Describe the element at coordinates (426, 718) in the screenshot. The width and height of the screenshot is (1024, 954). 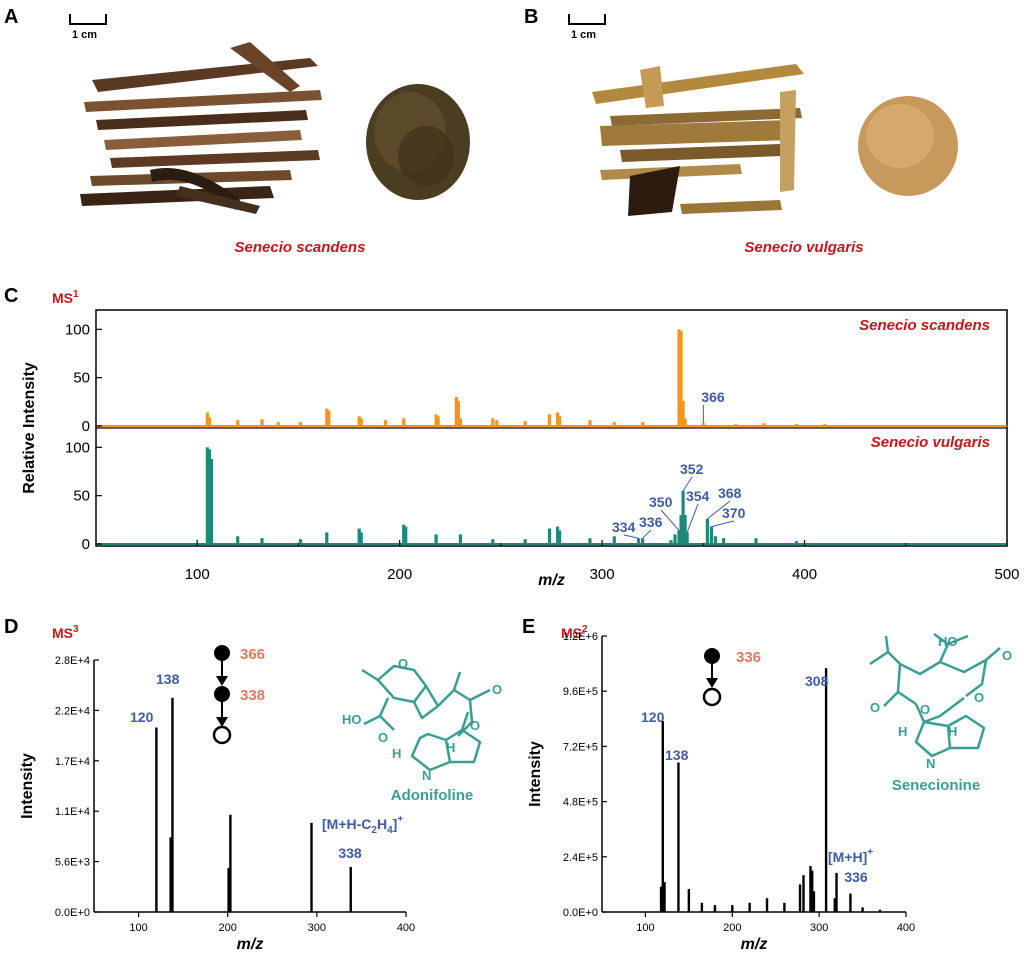
I see `structure-adonifoline` at that location.